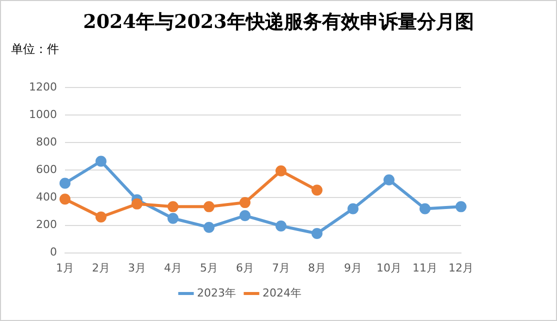  What do you see at coordinates (282, 293) in the screenshot?
I see `legend-label: 2024年` at bounding box center [282, 293].